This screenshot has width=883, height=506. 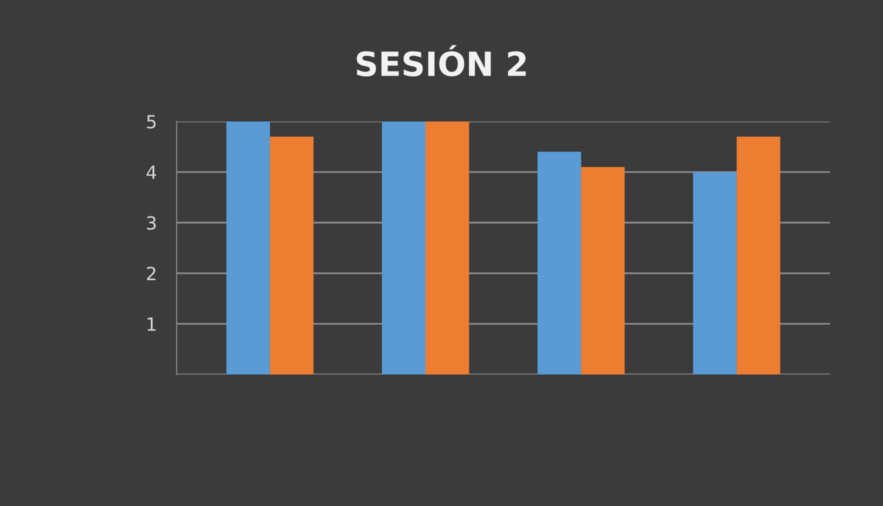 I want to click on y-tick-label: 2, so click(x=151, y=273).